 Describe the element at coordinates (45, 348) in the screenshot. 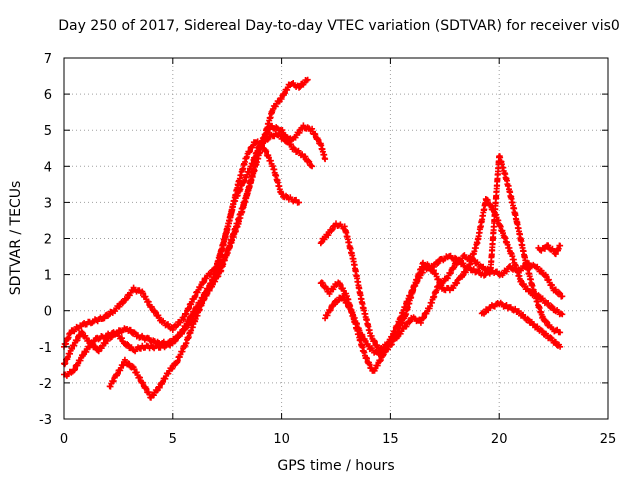

I see `y-tick-label: -1` at that location.